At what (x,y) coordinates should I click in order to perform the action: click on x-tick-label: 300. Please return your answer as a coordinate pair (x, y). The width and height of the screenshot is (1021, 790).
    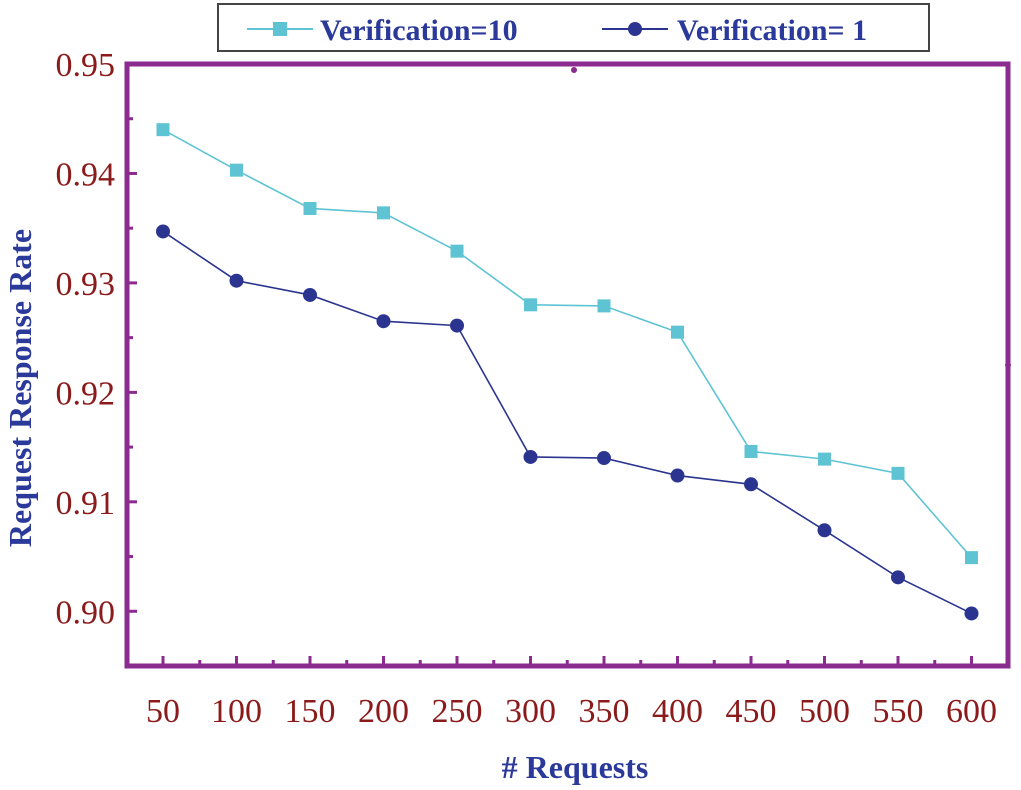
    Looking at the image, I should click on (530, 711).